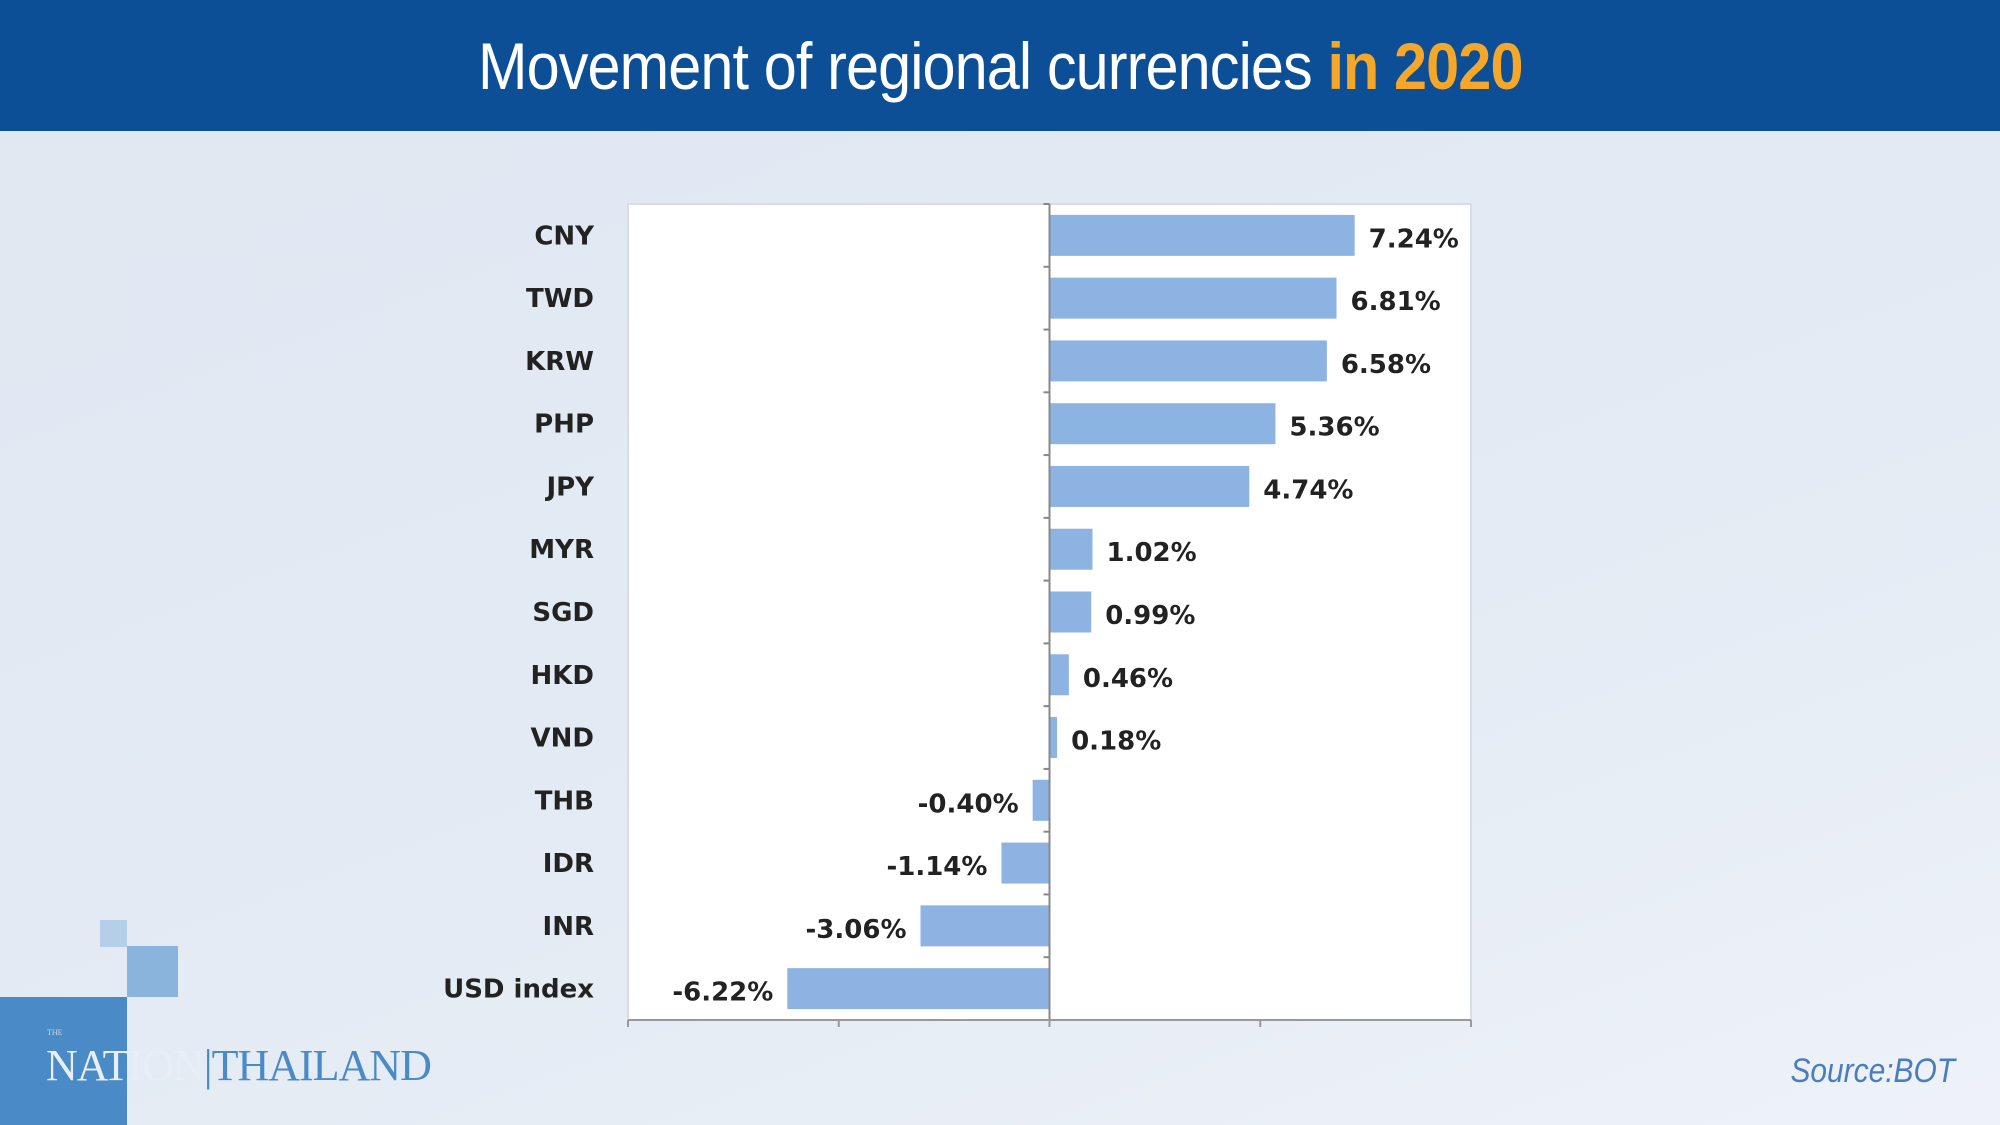 Image resolution: width=2000 pixels, height=1125 pixels. Describe the element at coordinates (1150, 616) in the screenshot. I see `data-label: 0.99%` at that location.